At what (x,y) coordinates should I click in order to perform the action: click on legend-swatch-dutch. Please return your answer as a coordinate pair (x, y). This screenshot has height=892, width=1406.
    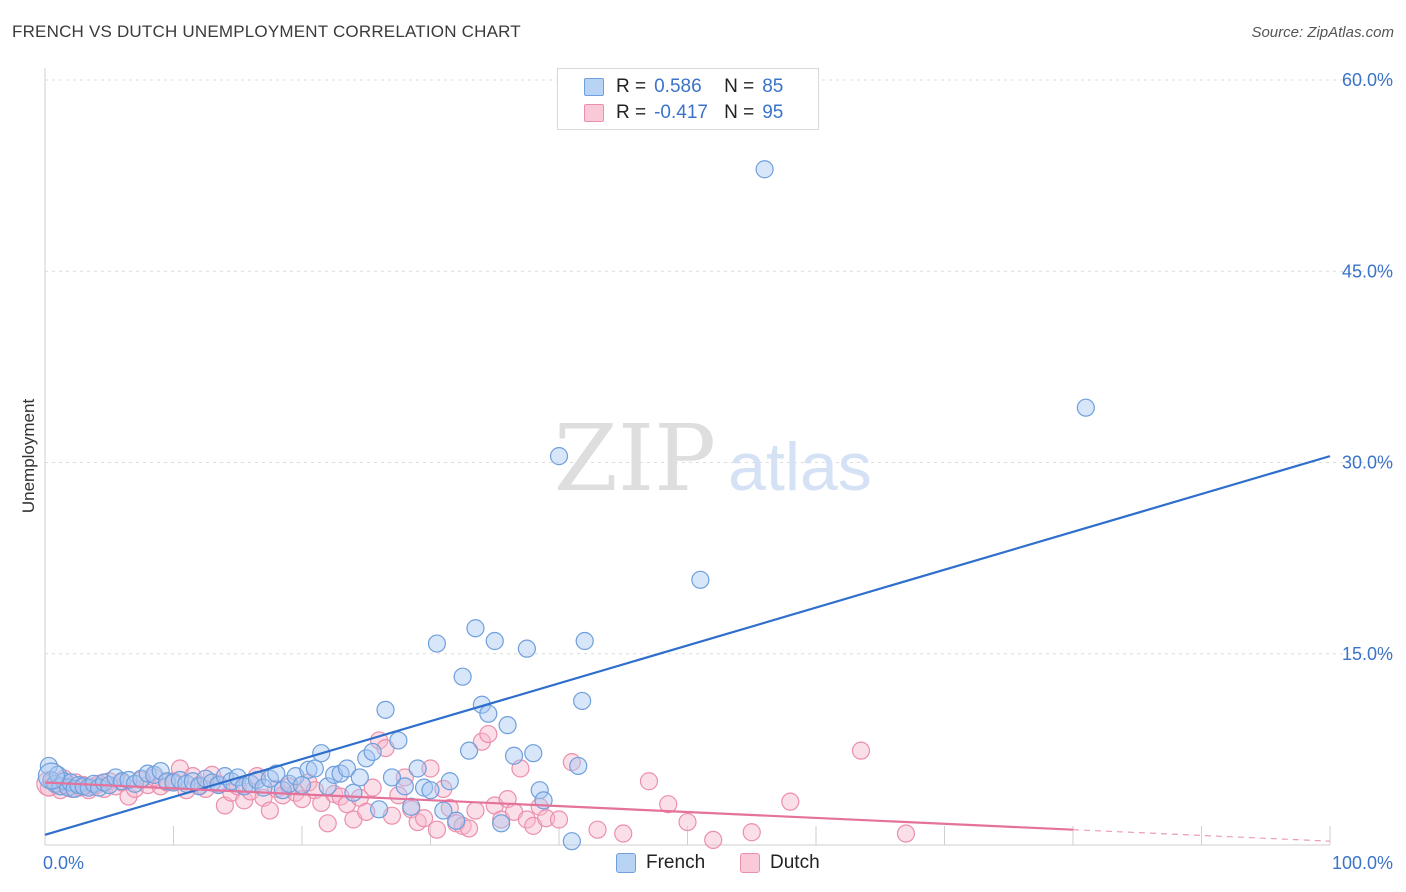
    Looking at the image, I should click on (594, 113).